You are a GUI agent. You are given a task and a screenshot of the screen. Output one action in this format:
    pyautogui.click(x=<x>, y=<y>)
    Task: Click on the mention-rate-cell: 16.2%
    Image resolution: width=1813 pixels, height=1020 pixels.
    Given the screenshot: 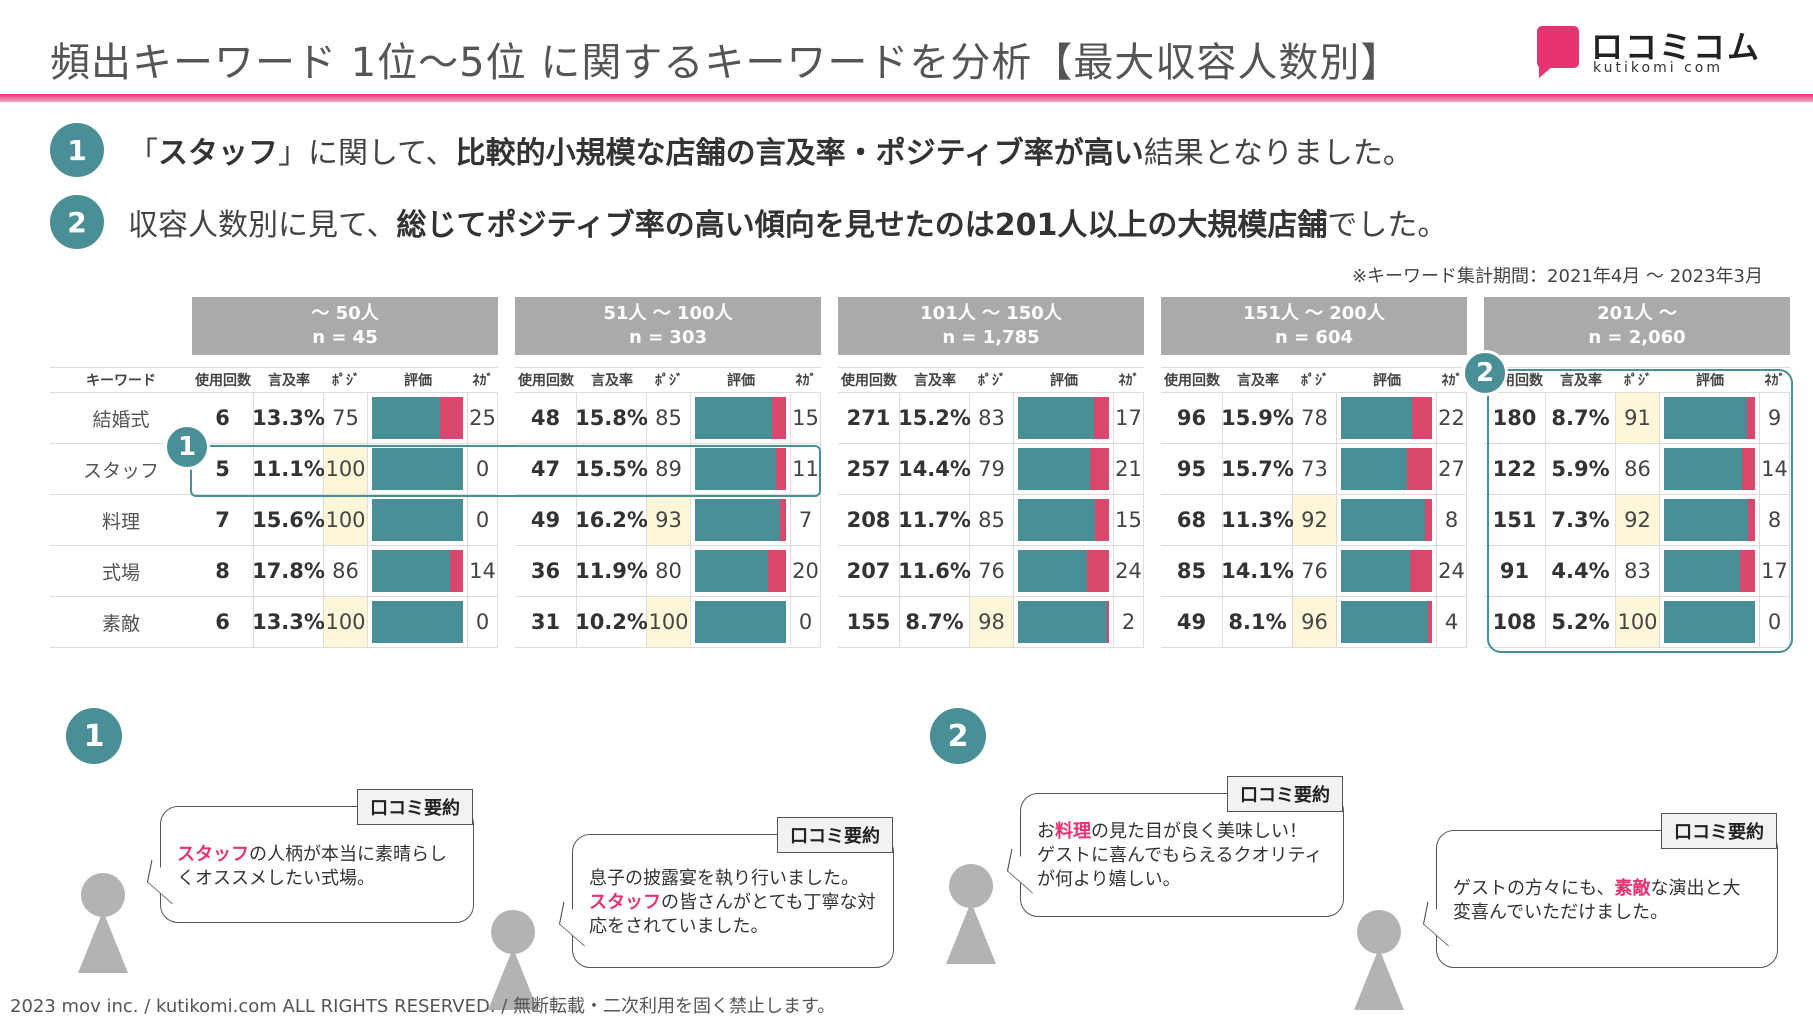 What is the action you would take?
    pyautogui.click(x=611, y=520)
    